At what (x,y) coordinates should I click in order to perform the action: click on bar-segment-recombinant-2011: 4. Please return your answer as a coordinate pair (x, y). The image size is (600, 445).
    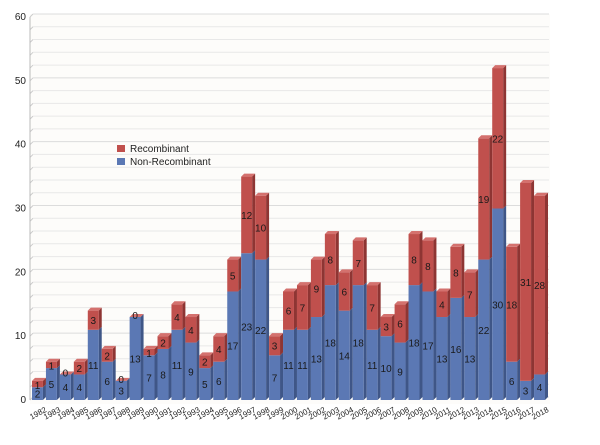
    Looking at the image, I should click on (443, 303).